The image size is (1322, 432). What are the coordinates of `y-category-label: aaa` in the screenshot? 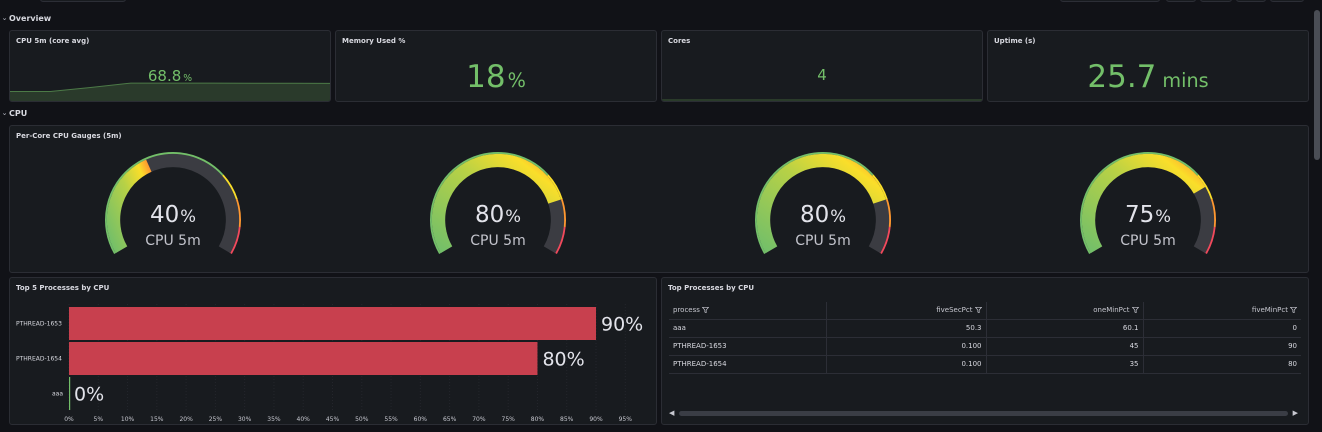 It's located at (57, 394).